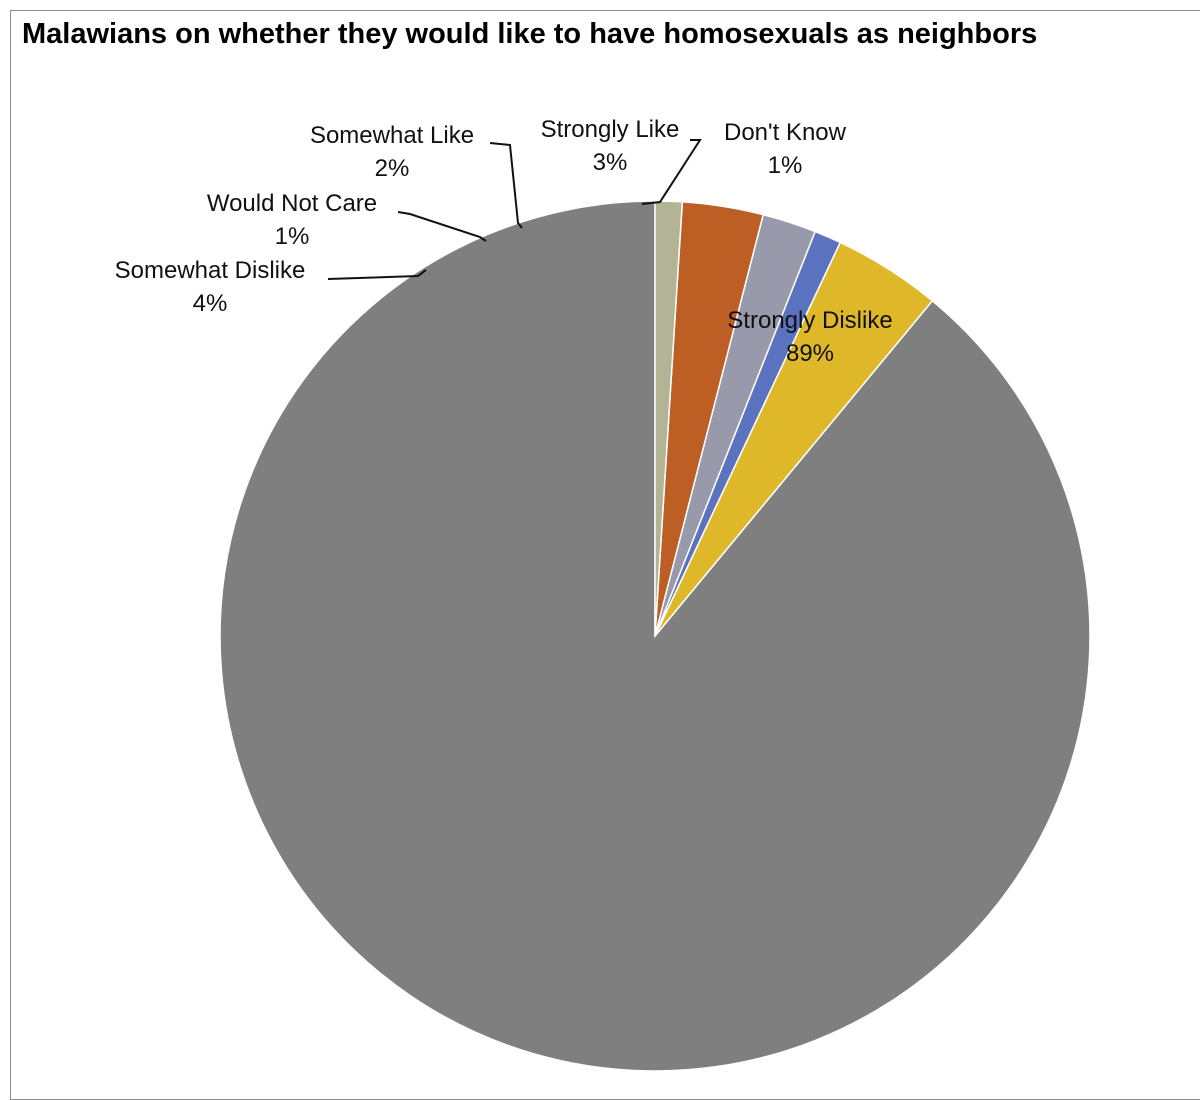  What do you see at coordinates (809, 320) in the screenshot?
I see `slice-category-label: Strongly Dislike` at bounding box center [809, 320].